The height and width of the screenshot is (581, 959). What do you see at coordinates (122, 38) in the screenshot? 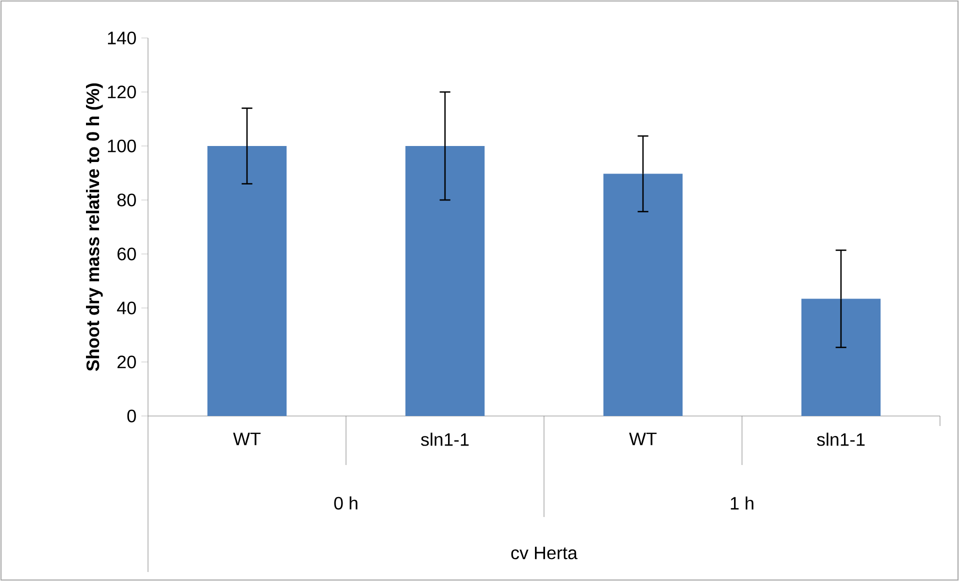
I see `y-tick-label: 140` at bounding box center [122, 38].